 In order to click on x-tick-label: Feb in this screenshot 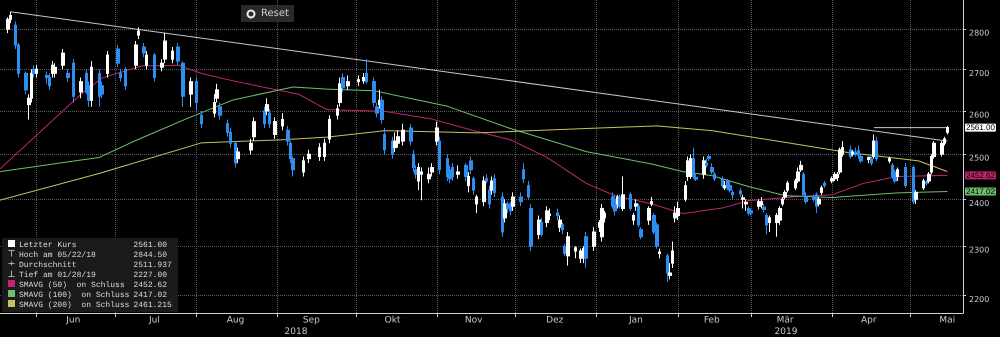, I will do `click(712, 321)`.